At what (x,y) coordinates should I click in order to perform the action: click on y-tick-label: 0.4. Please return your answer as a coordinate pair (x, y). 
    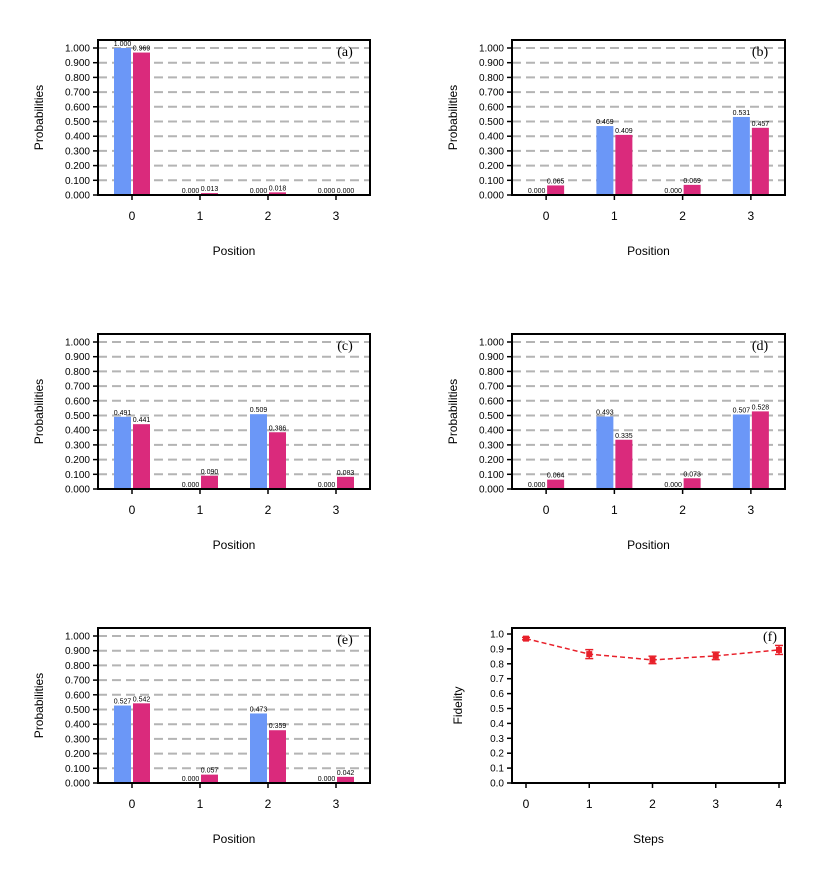
    Looking at the image, I should click on (497, 724).